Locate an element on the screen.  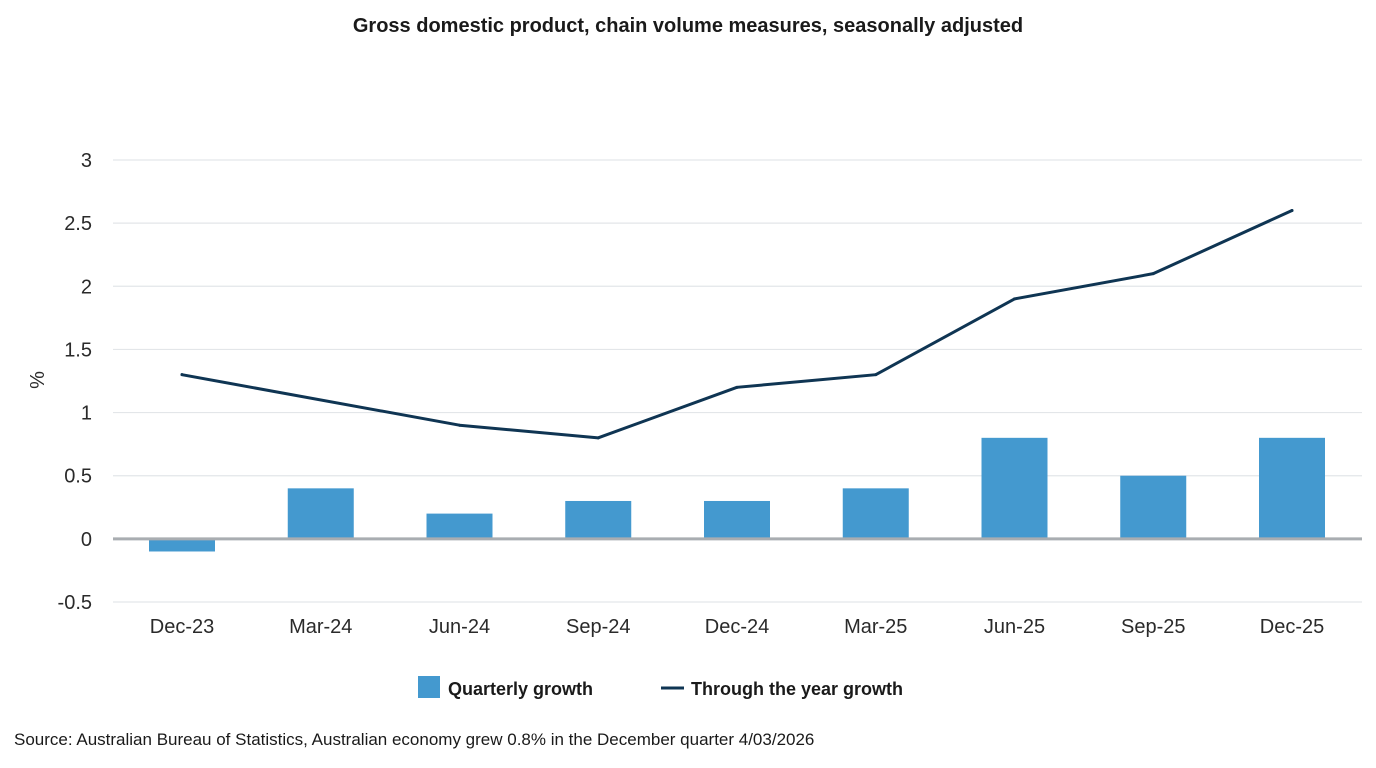
x-tick-label: Dec-24 is located at coordinates (737, 627).